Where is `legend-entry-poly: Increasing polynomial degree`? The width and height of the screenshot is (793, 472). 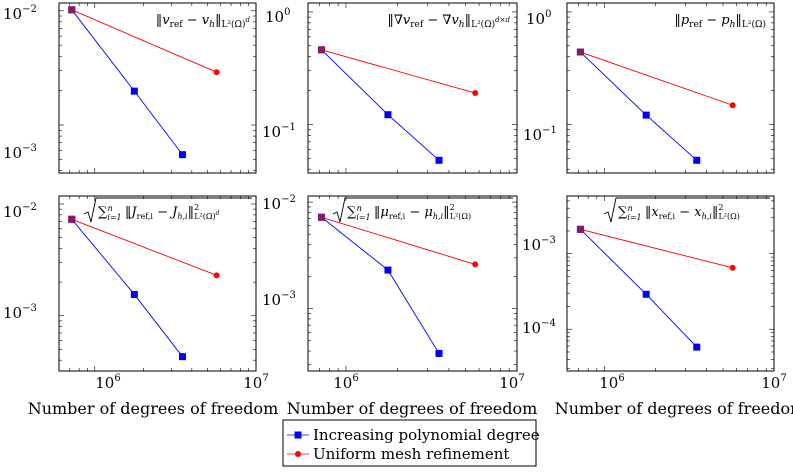
legend-entry-poly: Increasing polynomial degree is located at coordinates (413, 435).